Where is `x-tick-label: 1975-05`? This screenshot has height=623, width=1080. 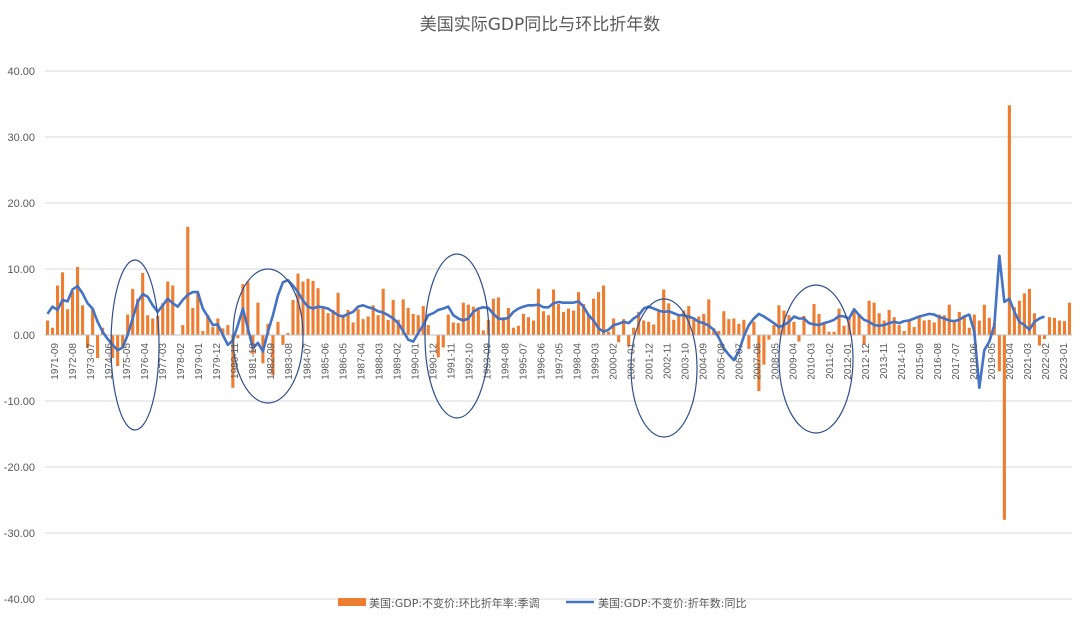 x-tick-label: 1975-05 is located at coordinates (127, 361).